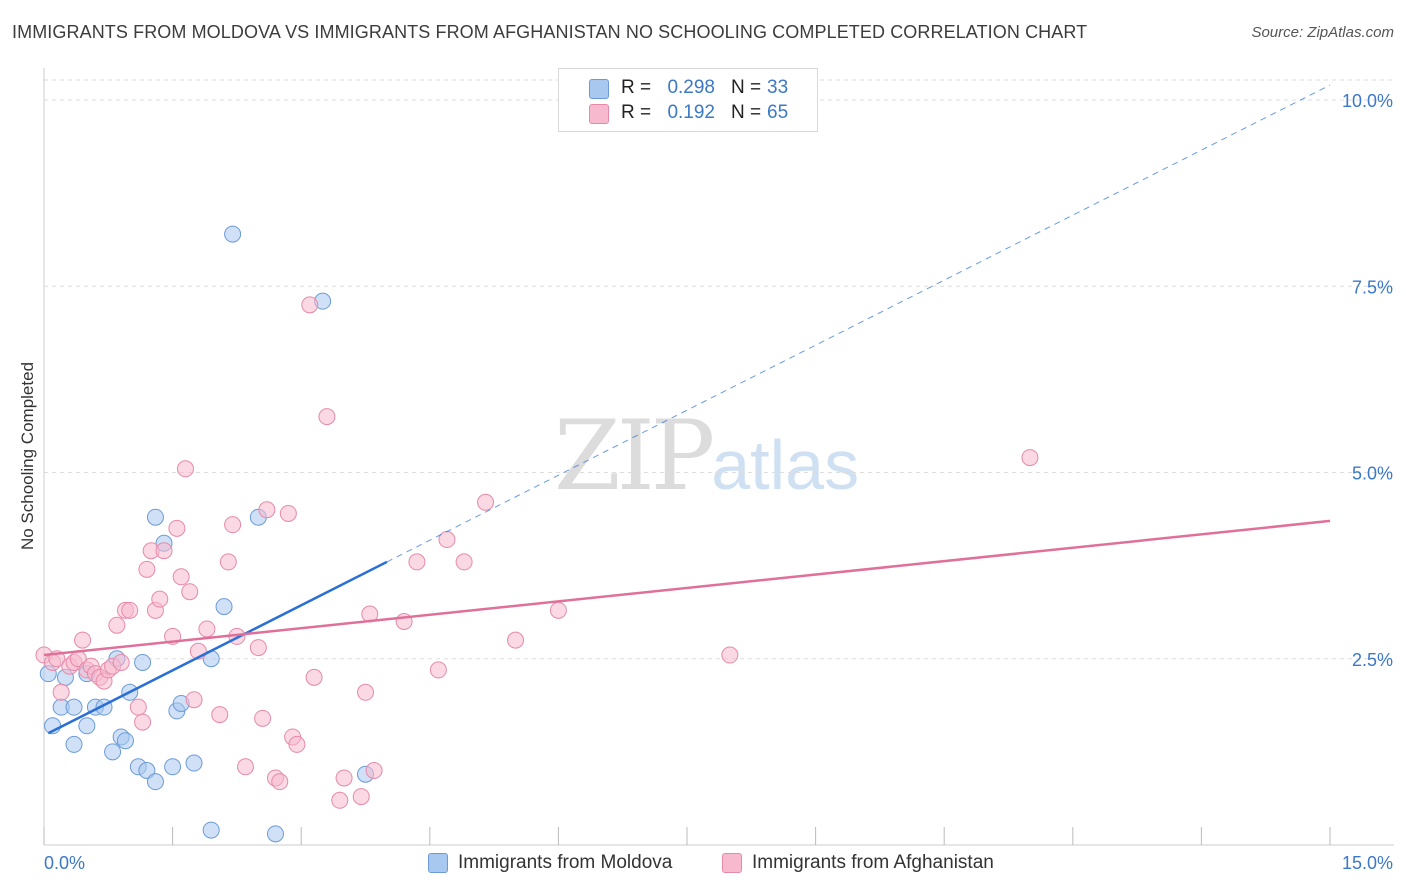 The image size is (1406, 892). I want to click on x-tick-label: 15.0%, so click(1367, 863).